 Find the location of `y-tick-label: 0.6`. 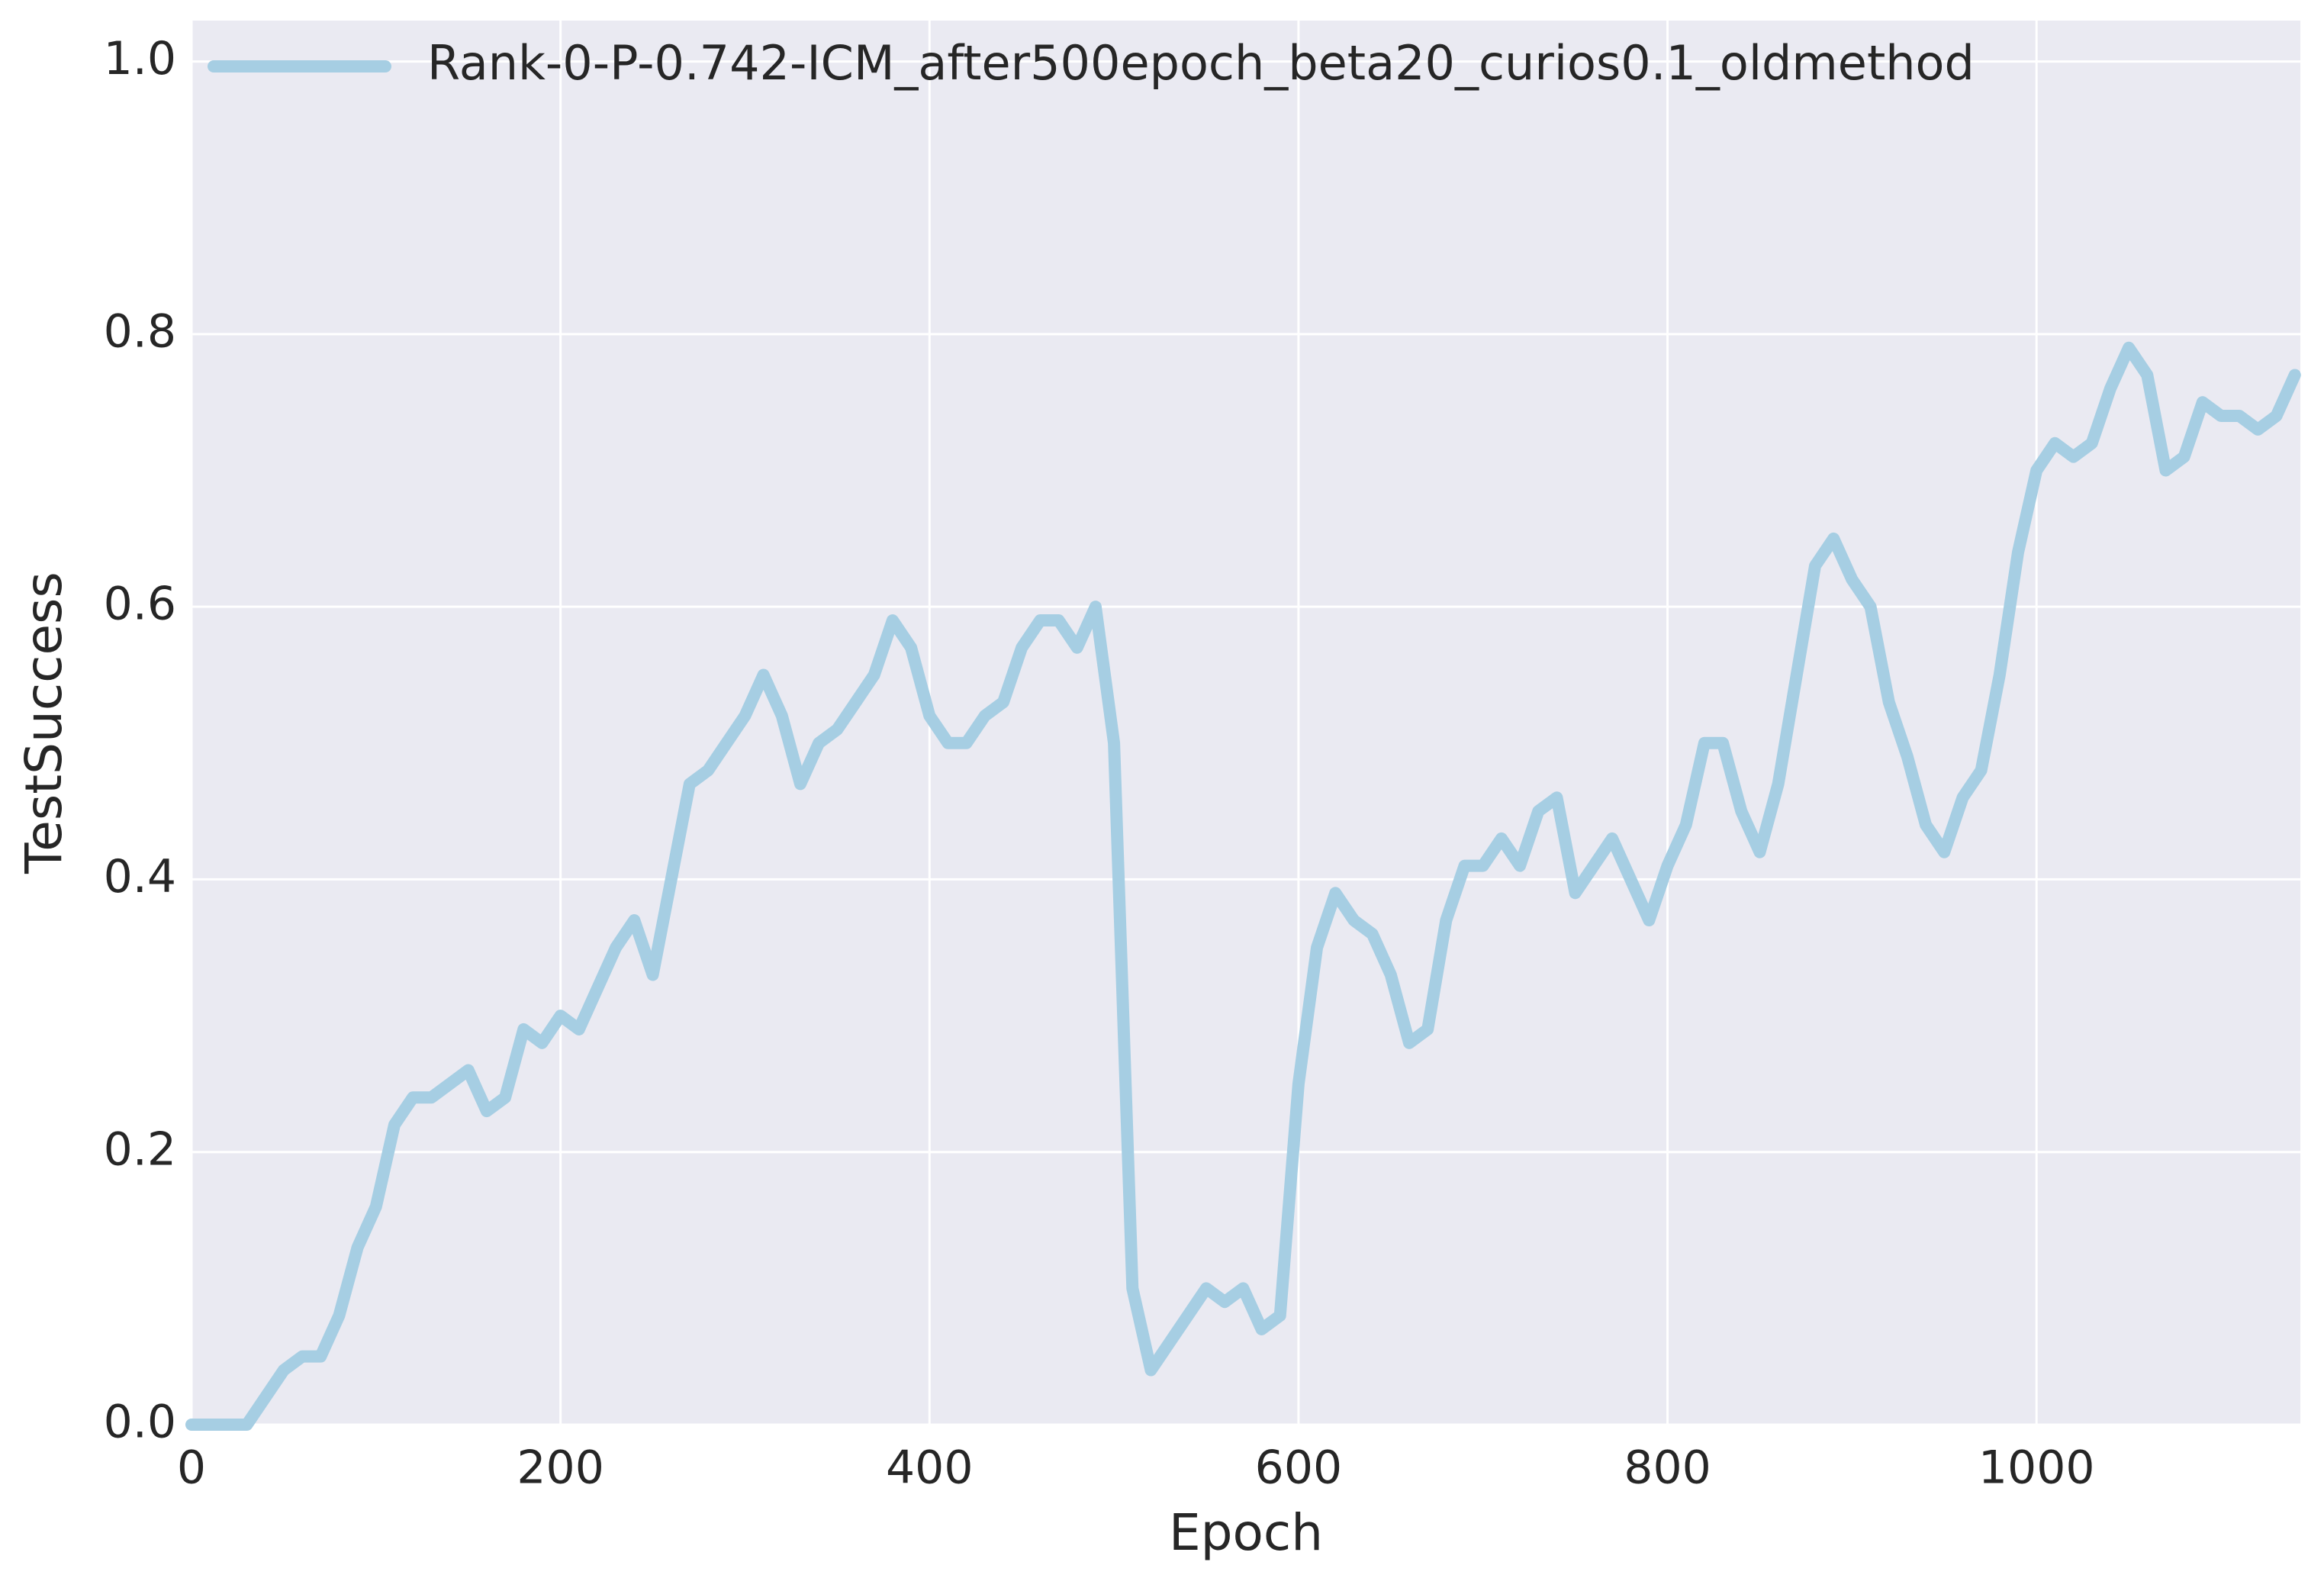

y-tick-label: 0.6 is located at coordinates (140, 604).